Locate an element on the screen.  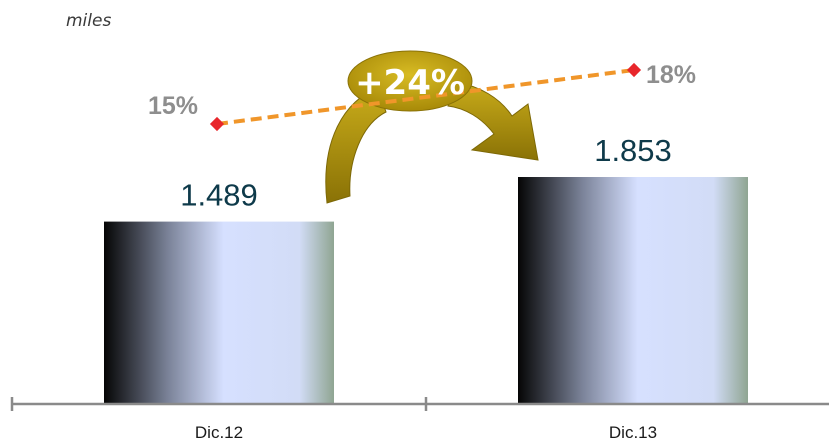
unit-label: miles is located at coordinates (88, 21).